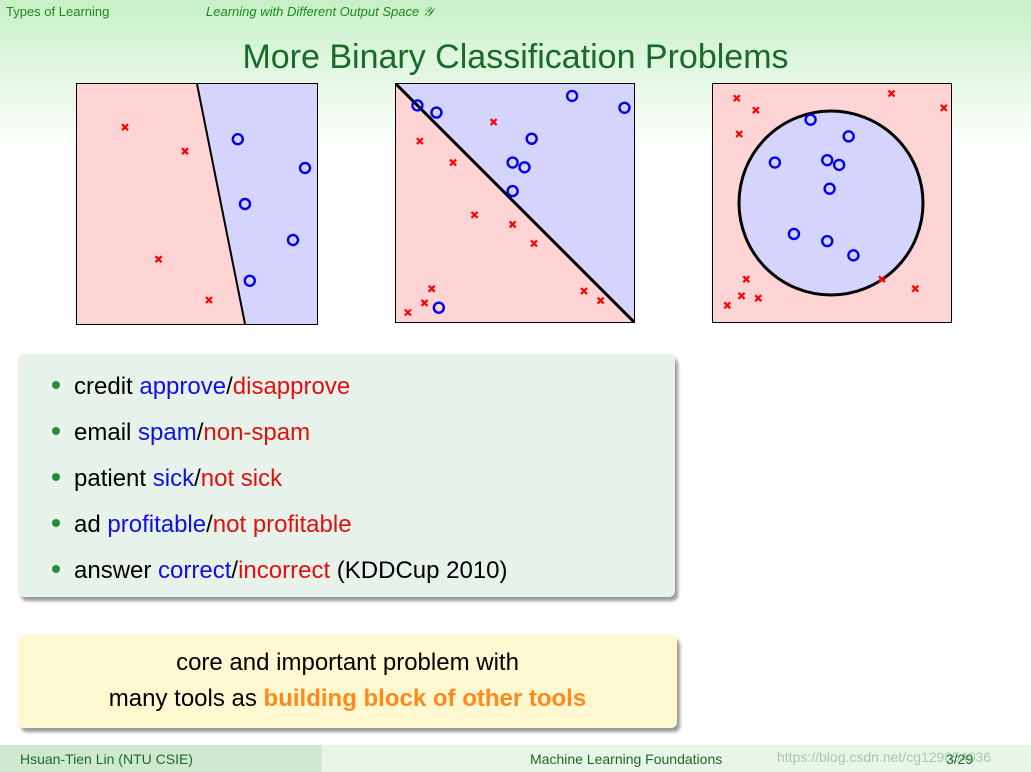  Describe the element at coordinates (884, 757) in the screenshot. I see `watermark-url: https://blog.csdn.net/cg129054036` at that location.